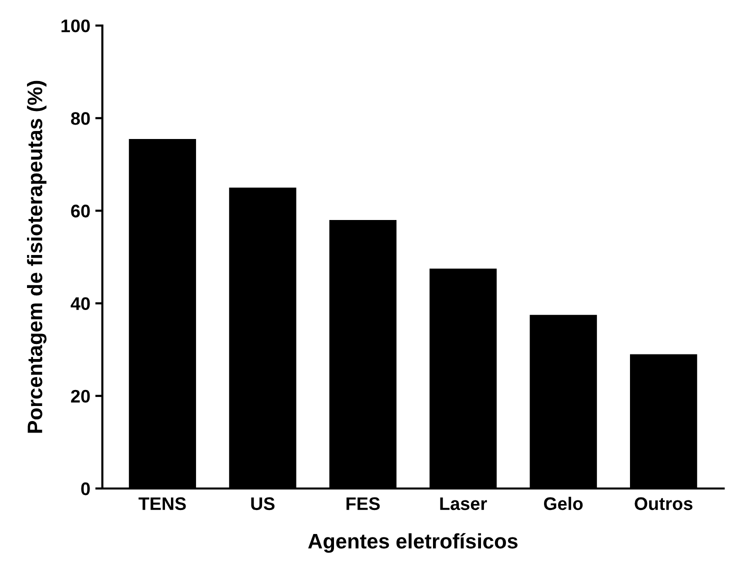  Describe the element at coordinates (413, 543) in the screenshot. I see `x-axis-title: Agentes eletrofísicos` at that location.